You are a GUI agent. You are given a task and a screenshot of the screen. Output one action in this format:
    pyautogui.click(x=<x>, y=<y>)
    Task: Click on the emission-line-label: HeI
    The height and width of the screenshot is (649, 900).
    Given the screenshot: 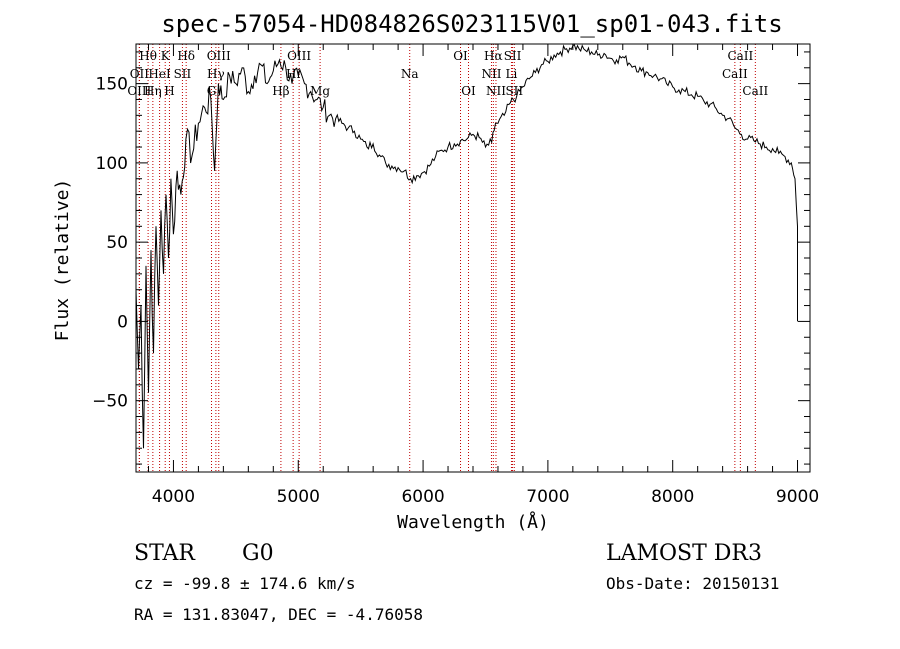 What is the action you would take?
    pyautogui.click(x=159, y=74)
    